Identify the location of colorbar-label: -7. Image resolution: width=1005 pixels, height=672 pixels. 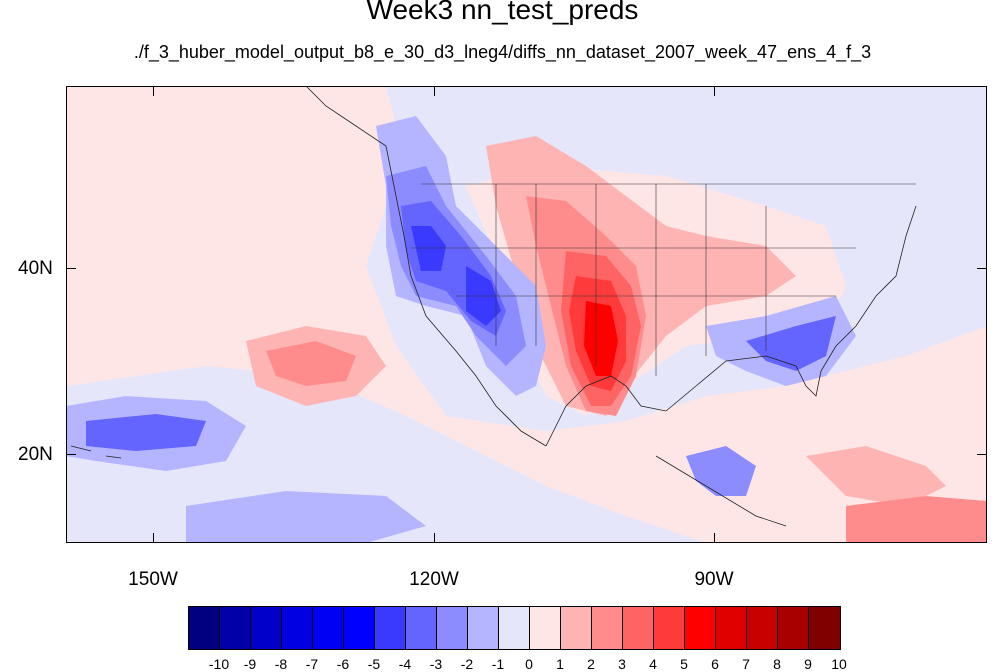
(312, 664).